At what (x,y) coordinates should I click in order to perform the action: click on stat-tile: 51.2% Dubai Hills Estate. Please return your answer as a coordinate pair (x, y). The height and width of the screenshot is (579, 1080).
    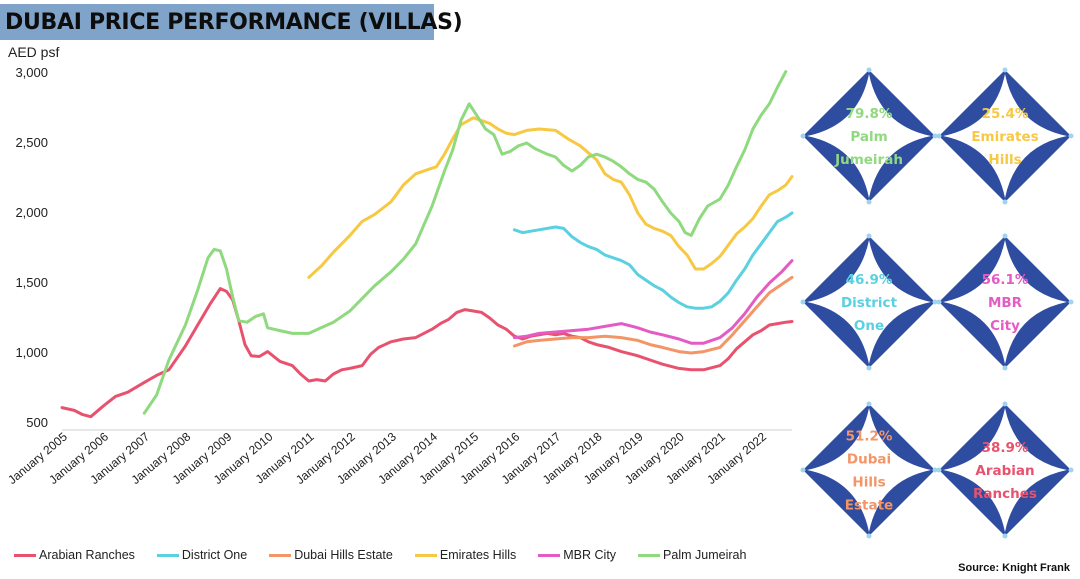
    Looking at the image, I should click on (869, 470).